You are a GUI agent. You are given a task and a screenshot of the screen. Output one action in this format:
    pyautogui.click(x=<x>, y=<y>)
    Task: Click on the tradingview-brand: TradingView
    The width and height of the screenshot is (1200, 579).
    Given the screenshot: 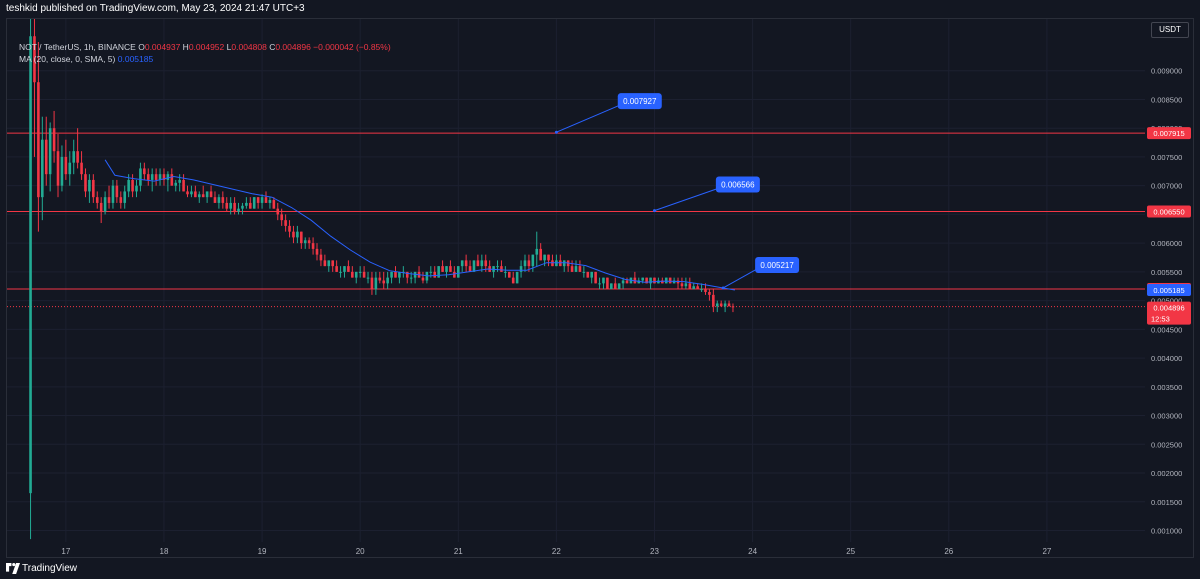 What is the action you would take?
    pyautogui.click(x=50, y=568)
    